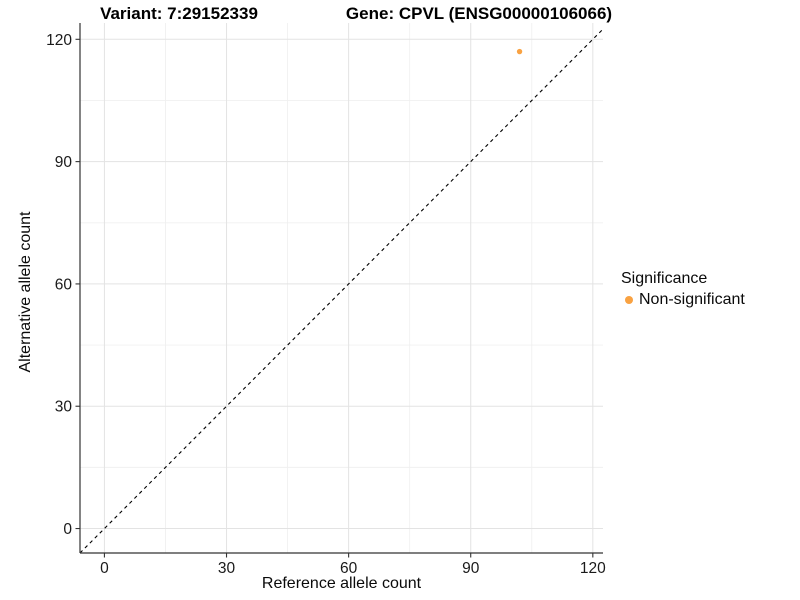 This screenshot has width=800, height=600. I want to click on legend-item-non-significant: Non-significant, so click(683, 300).